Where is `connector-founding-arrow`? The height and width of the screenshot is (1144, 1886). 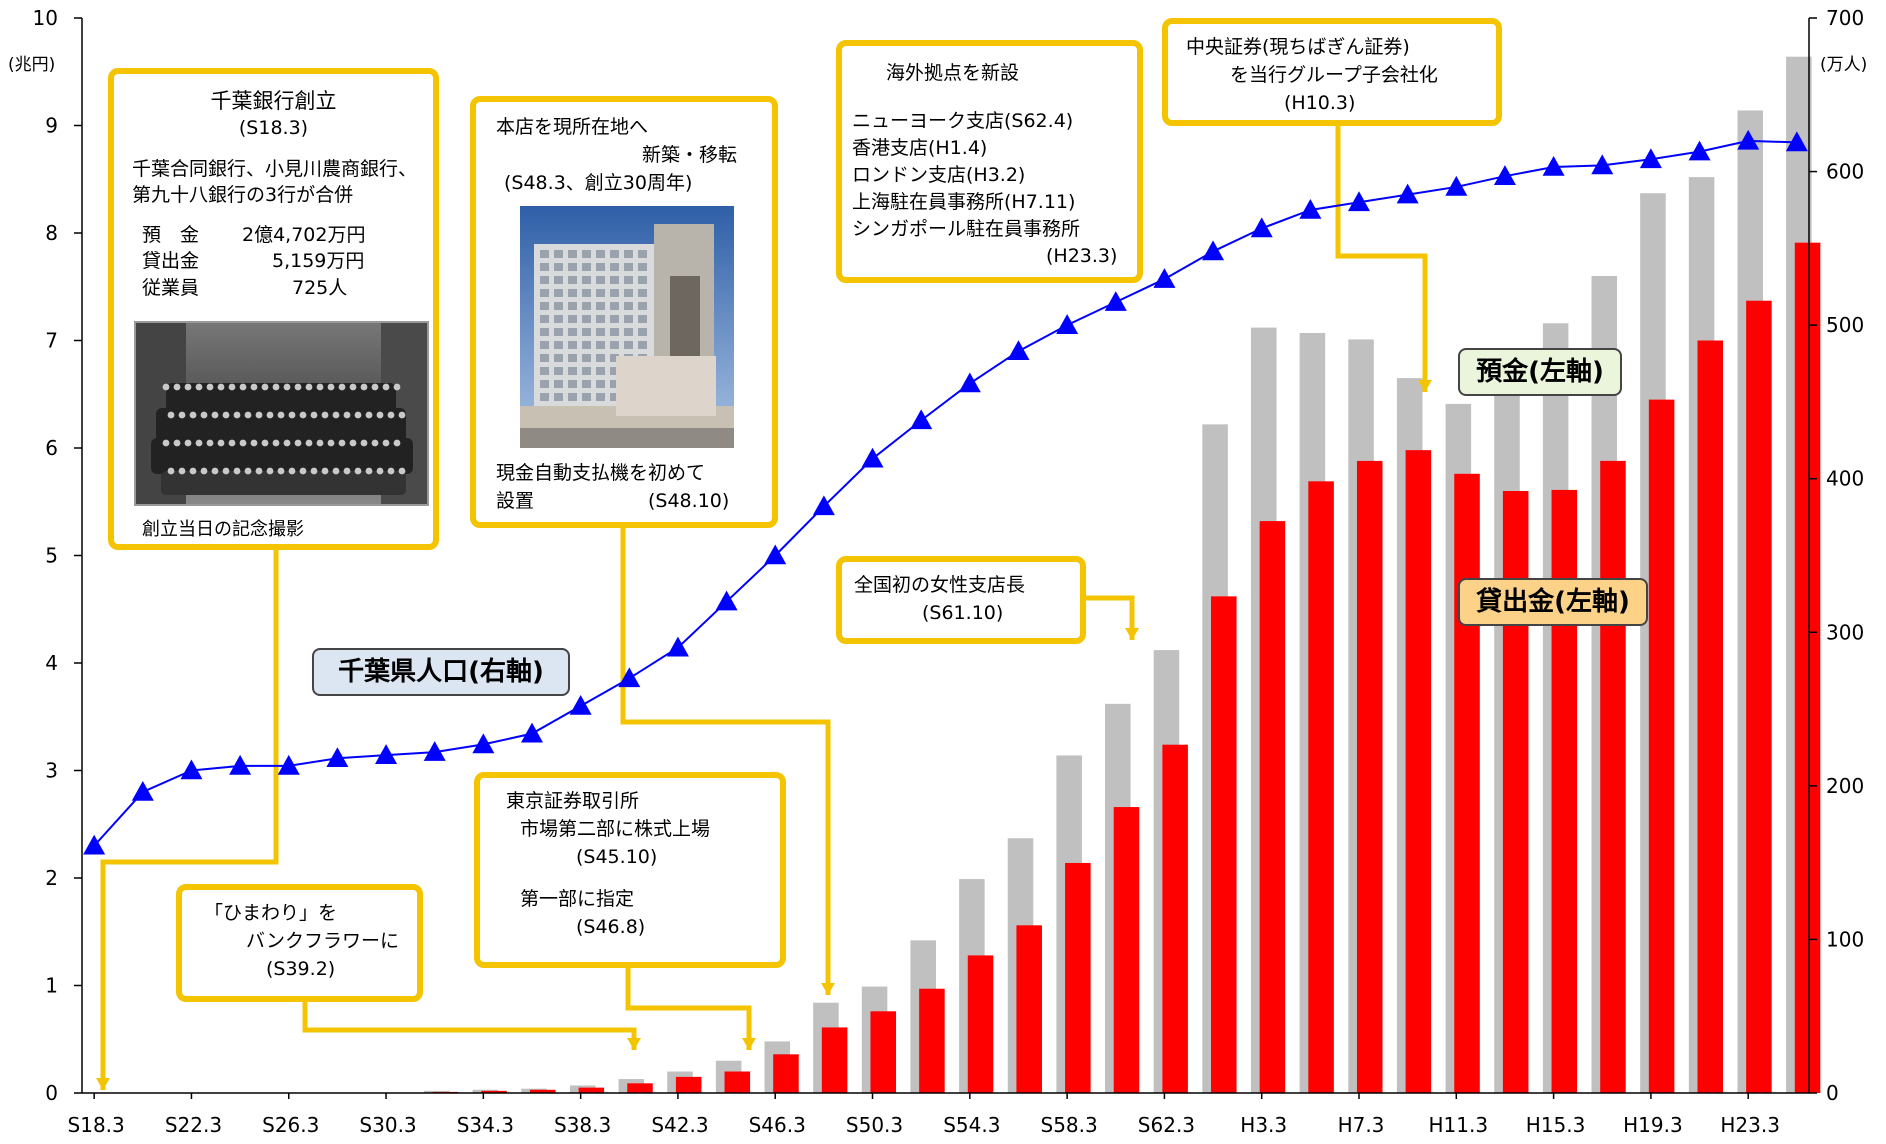
connector-founding-arrow is located at coordinates (103, 1084).